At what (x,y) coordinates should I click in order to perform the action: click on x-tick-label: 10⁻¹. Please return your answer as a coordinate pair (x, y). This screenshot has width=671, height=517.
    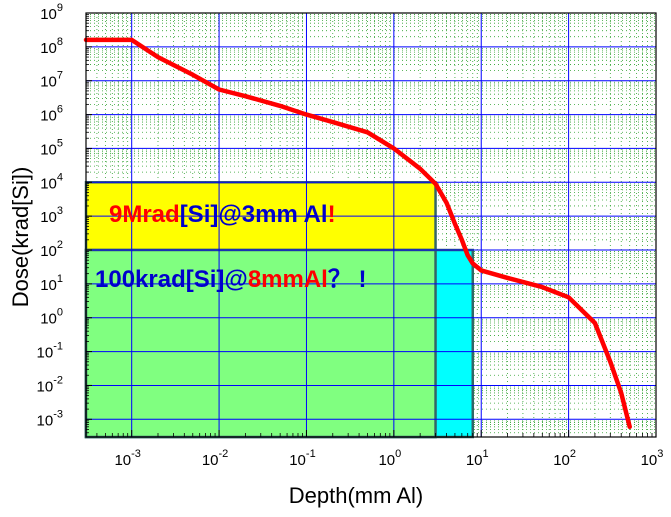
    Looking at the image, I should click on (302, 458).